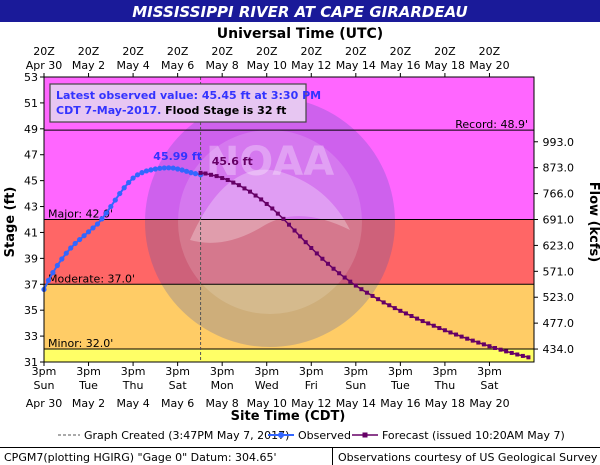 This screenshot has height=465, width=600. I want to click on noaa-wordmark: NOAA, so click(270, 162).